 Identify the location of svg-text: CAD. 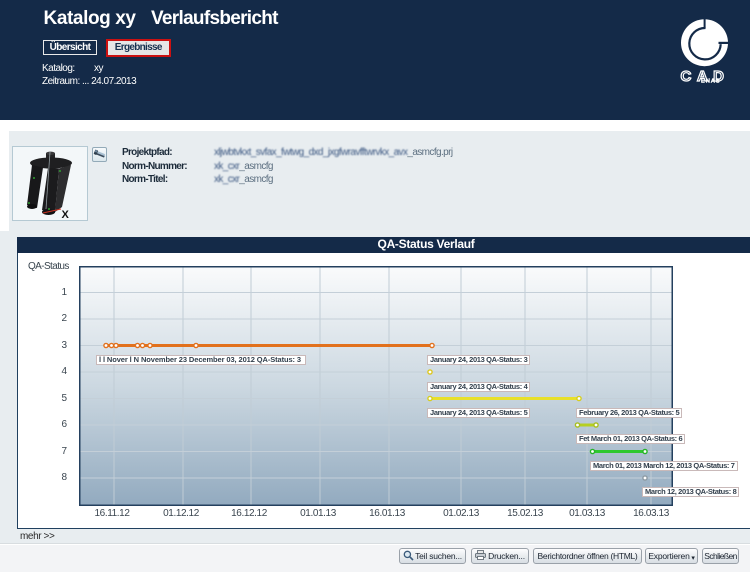
(705, 76).